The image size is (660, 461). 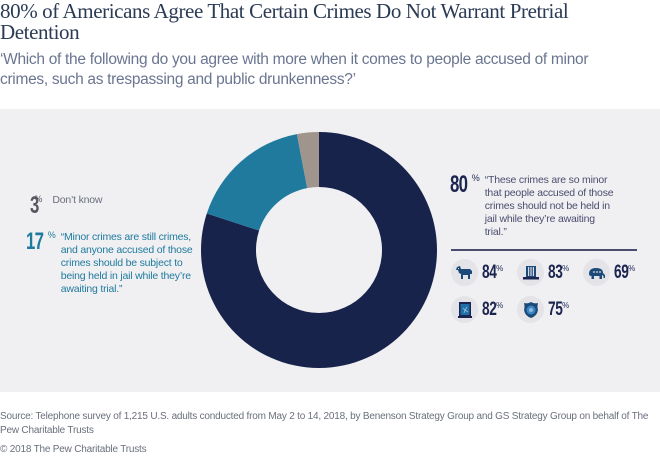 What do you see at coordinates (566, 305) in the screenshot?
I see `subgroup-law-enforcement-unit: %` at bounding box center [566, 305].